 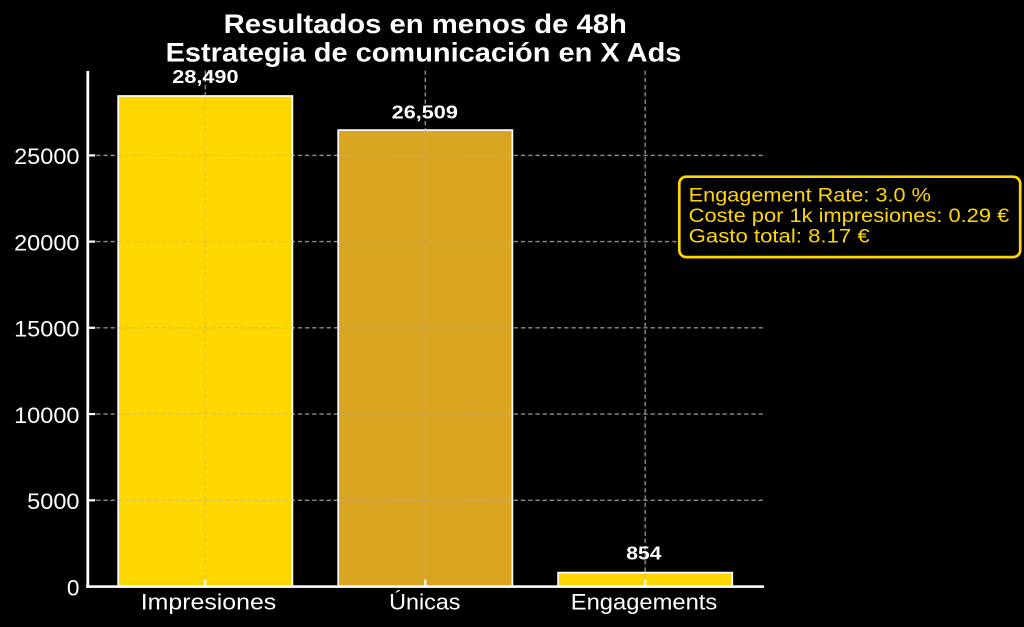 What do you see at coordinates (644, 601) in the screenshot?
I see `svg-text: Engagements` at bounding box center [644, 601].